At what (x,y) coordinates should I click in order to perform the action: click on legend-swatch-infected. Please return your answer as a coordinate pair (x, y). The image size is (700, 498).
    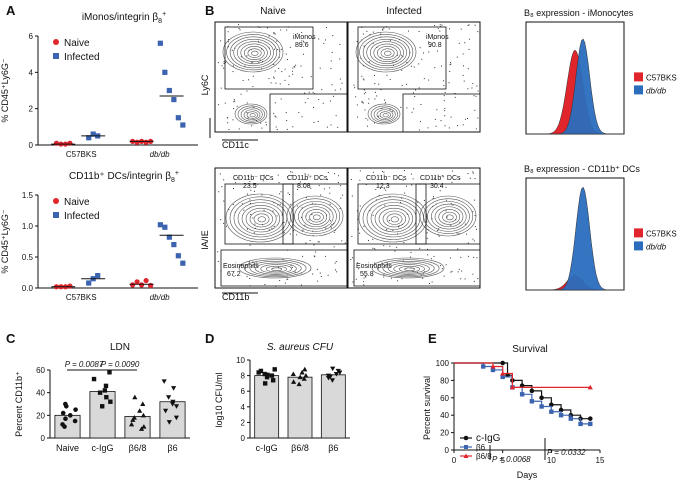
    Looking at the image, I should click on (56, 56).